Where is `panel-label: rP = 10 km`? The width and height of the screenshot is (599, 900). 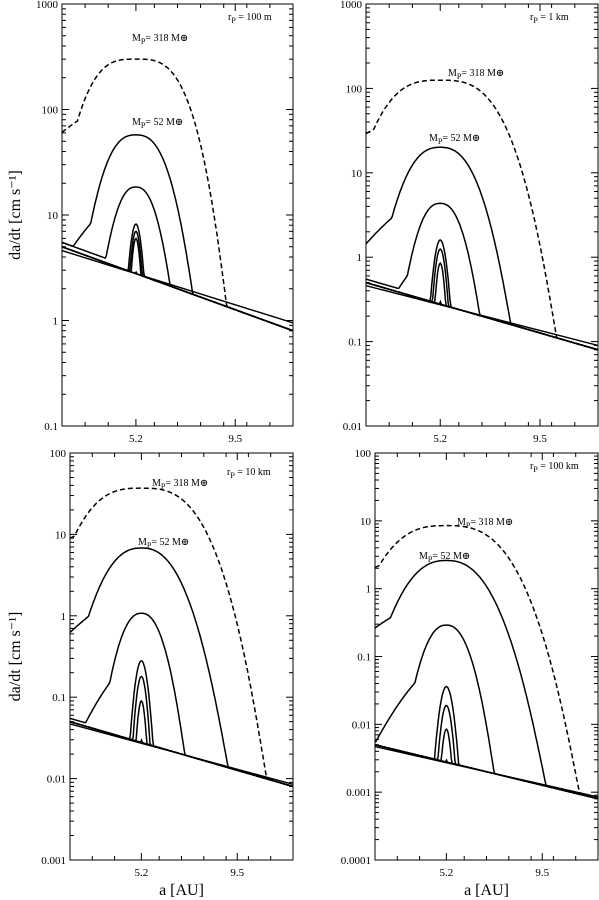
panel-label: rP = 10 km is located at coordinates (249, 473).